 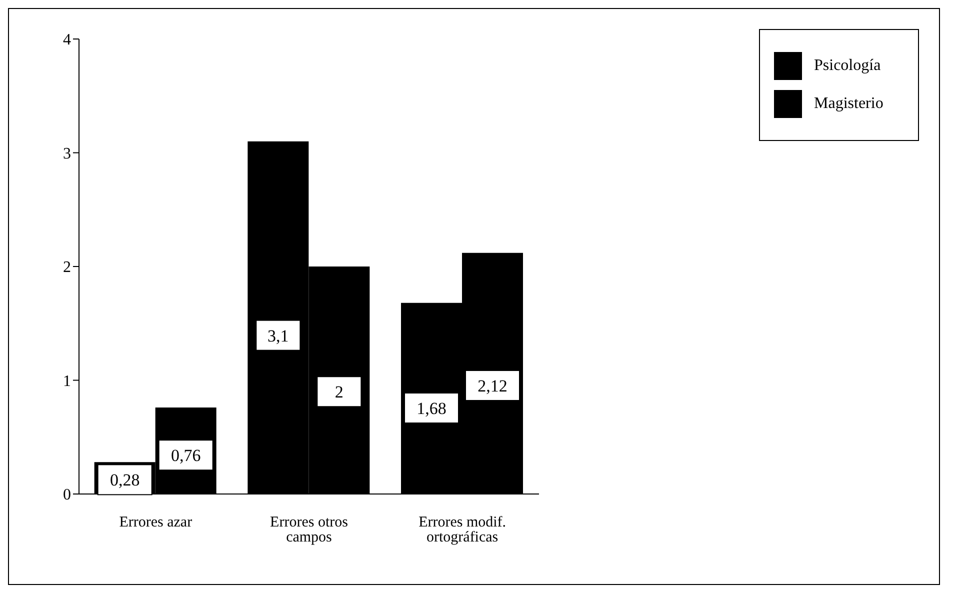 What do you see at coordinates (185, 456) in the screenshot?
I see `data-label: 0,76` at bounding box center [185, 456].